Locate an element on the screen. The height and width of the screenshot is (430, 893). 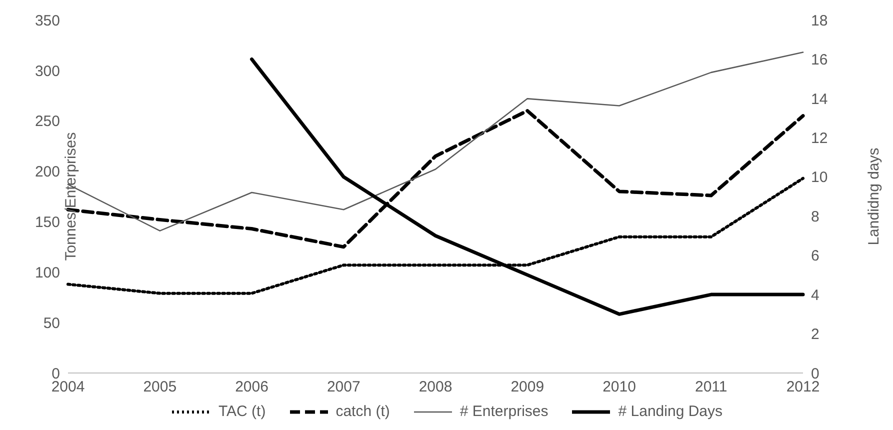
x-tick-label: 2009 is located at coordinates (527, 387).